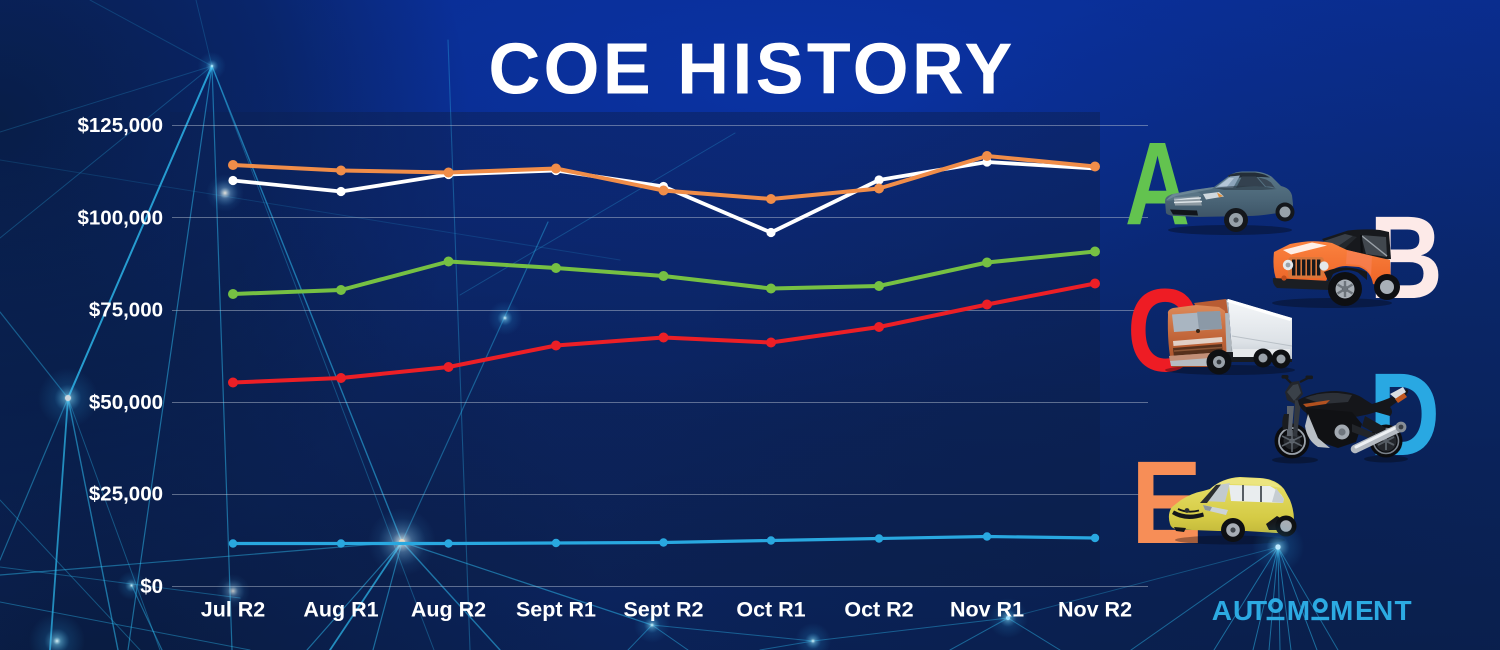 The image size is (1500, 650). I want to click on svg-text: Sept R1, so click(556, 610).